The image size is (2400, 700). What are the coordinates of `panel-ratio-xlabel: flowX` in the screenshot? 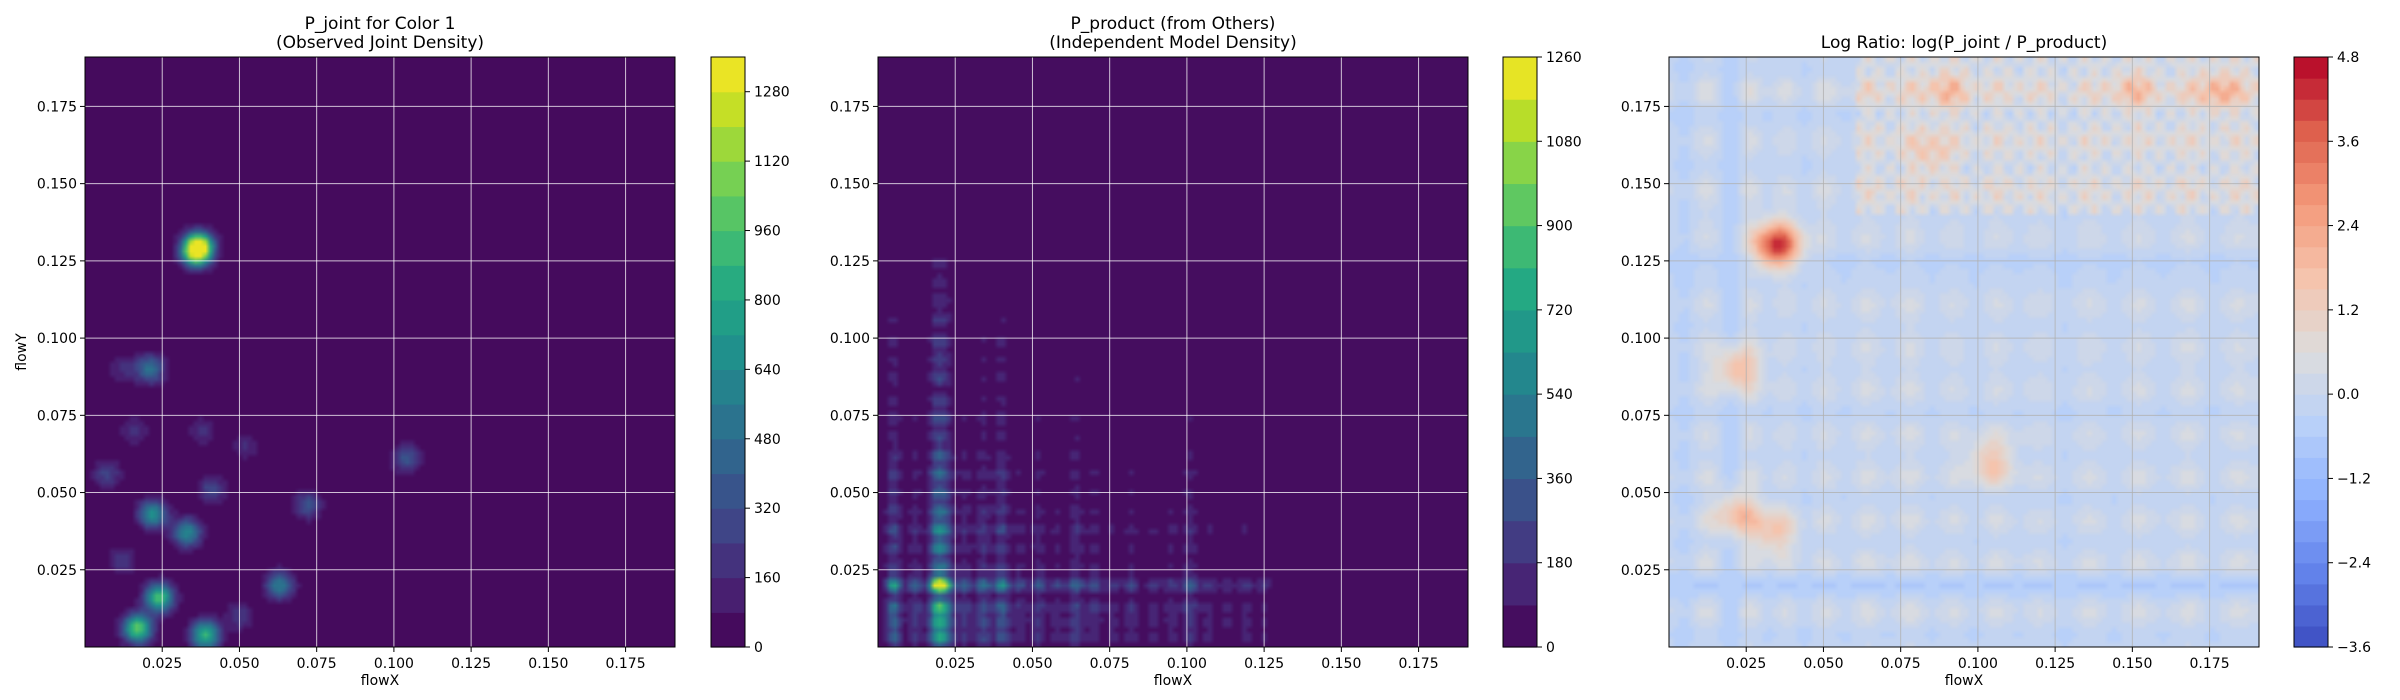 It's located at (1964, 681).